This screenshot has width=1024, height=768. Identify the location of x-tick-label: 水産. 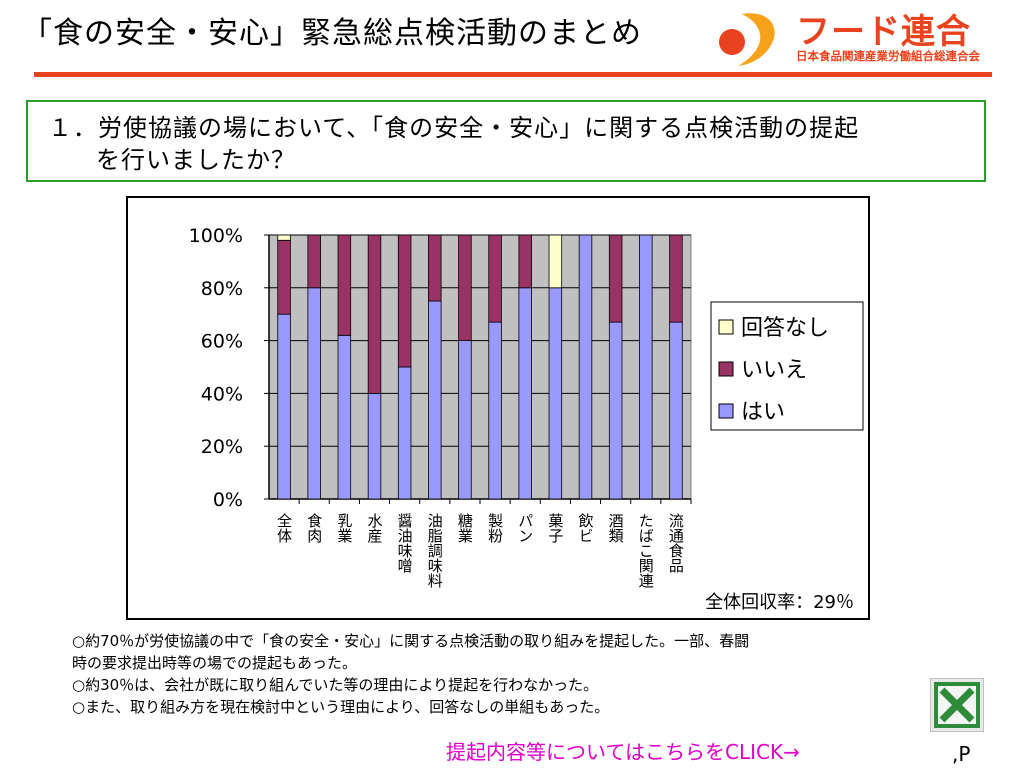
(375, 528).